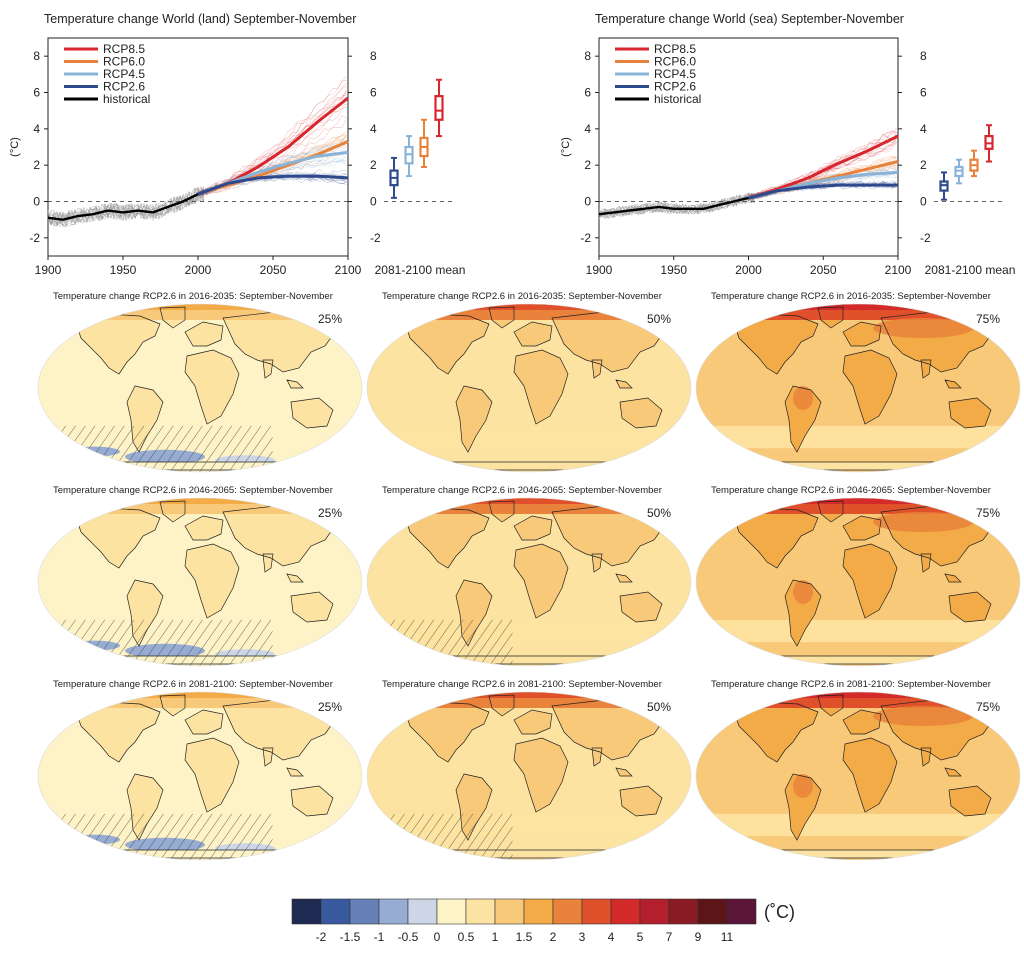 The width and height of the screenshot is (1024, 968). I want to click on legend-label: RCP6.0, so click(124, 62).